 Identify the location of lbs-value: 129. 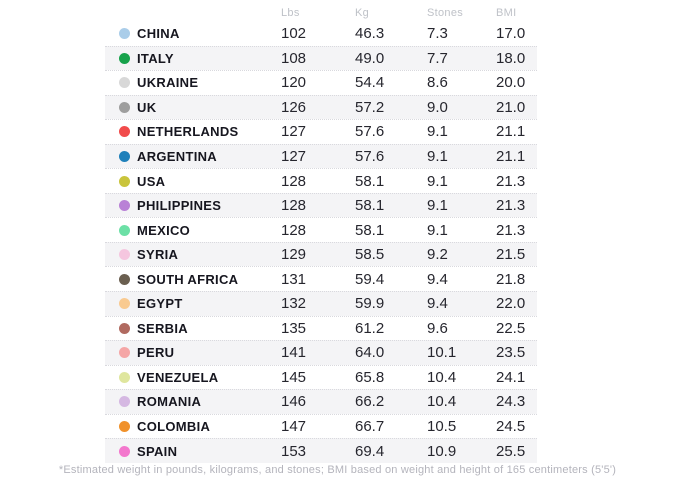
(294, 255).